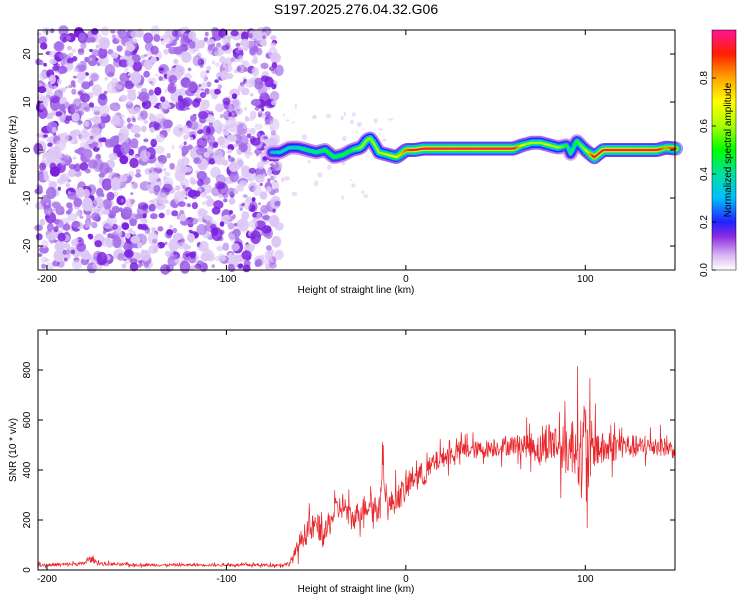 This screenshot has height=600, width=750. I want to click on snr-x-axis-label: Height of straight line (km), so click(356, 589).